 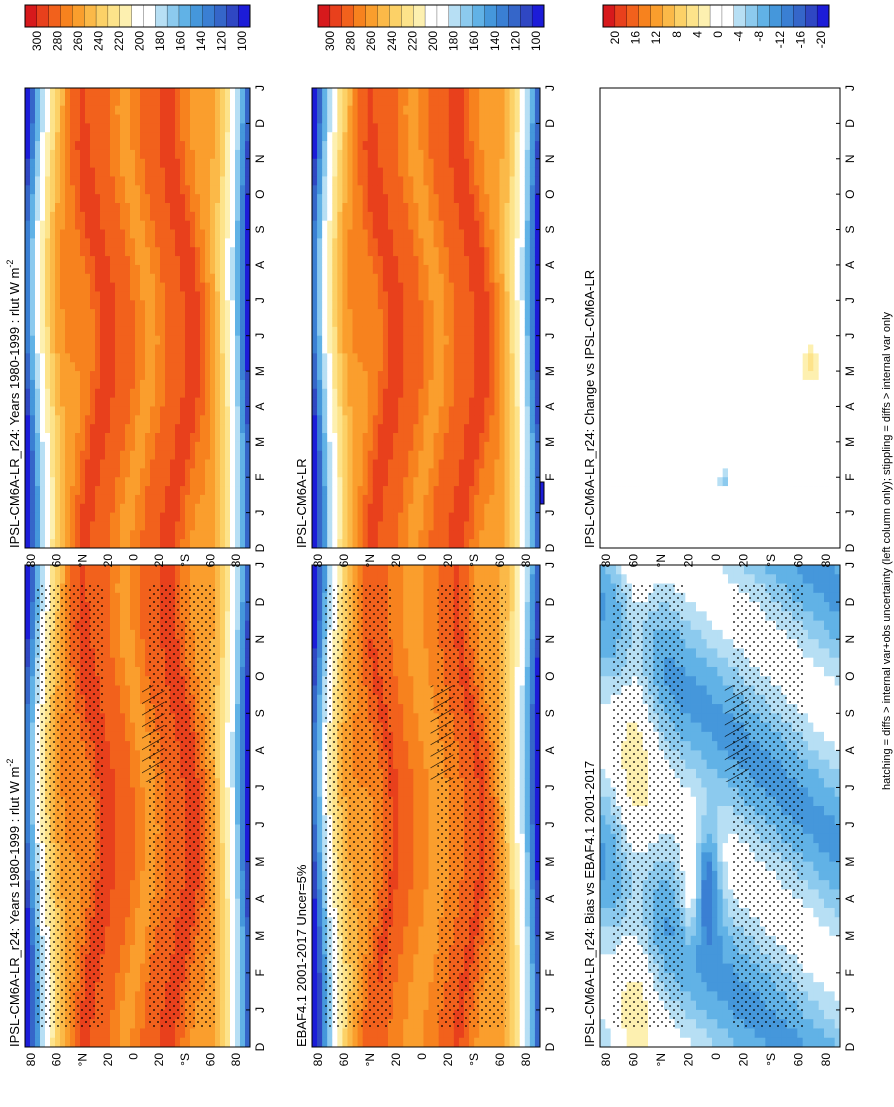 I want to click on lat-tick-label: °S, so click(x=474, y=1059).